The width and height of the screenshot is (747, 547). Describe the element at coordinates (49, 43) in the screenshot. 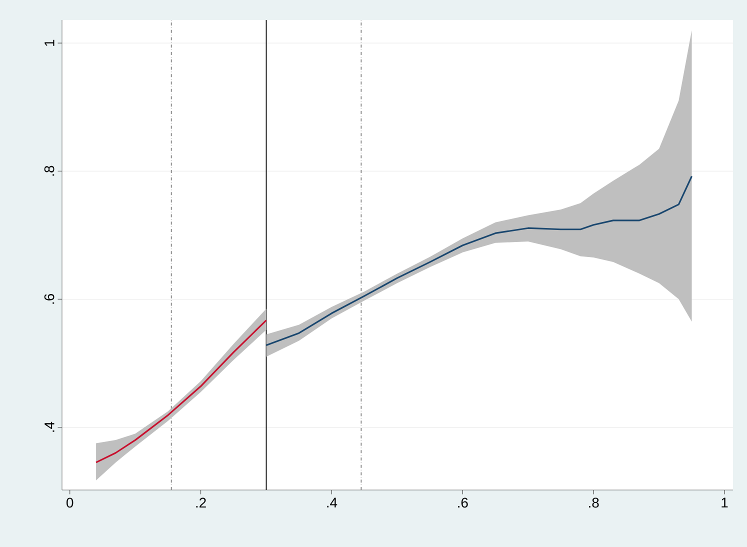

I see `y-tick-label: 1` at that location.